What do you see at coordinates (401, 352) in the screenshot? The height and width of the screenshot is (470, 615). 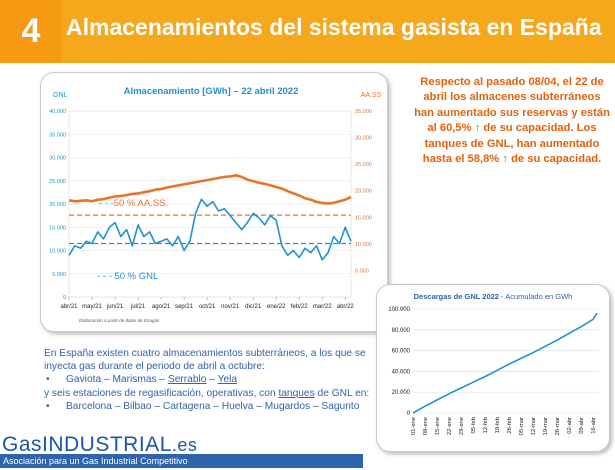 I see `y-tick-label: 60.000` at bounding box center [401, 352].